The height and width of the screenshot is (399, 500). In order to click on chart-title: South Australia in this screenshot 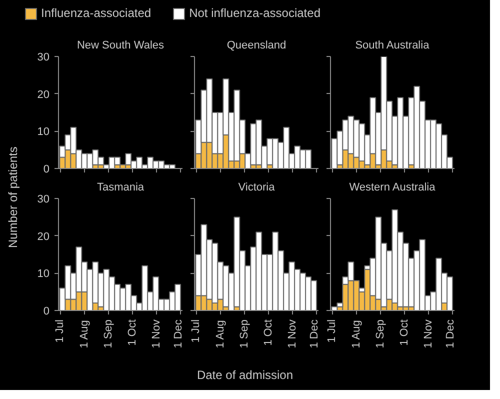, I will do `click(392, 46)`.